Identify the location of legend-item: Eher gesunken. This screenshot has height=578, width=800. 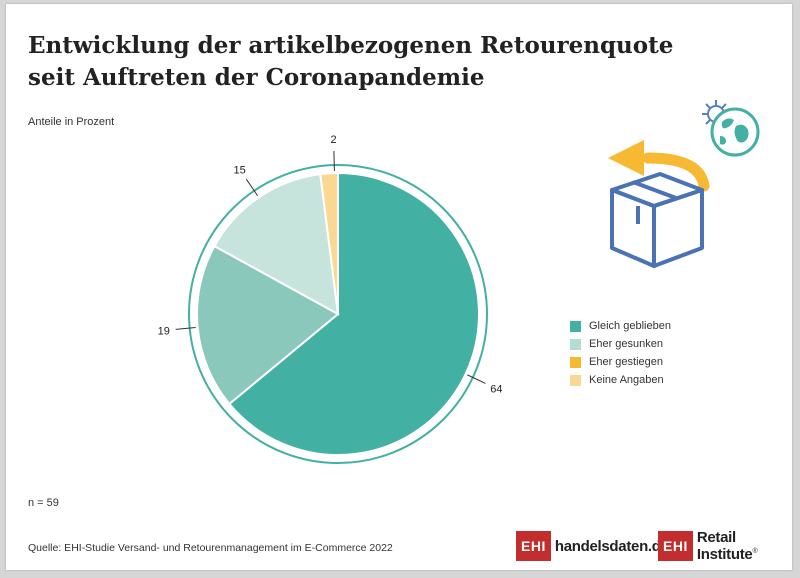
(620, 344).